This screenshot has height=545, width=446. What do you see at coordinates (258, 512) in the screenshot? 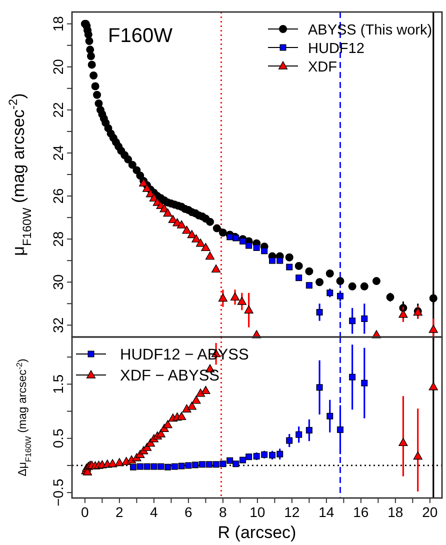
I see `x-tick-label: 10` at bounding box center [258, 512].